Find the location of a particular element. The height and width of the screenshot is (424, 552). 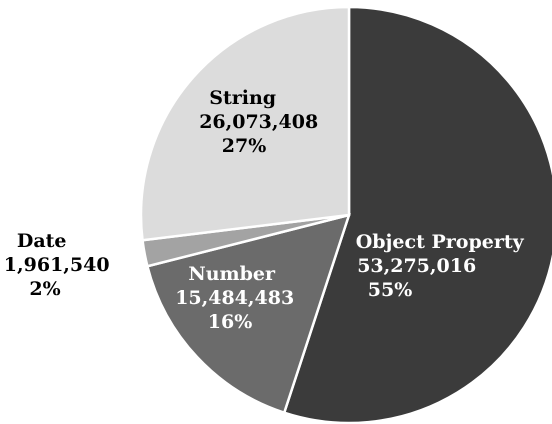

slice-percent-string: 27% is located at coordinates (244, 146).